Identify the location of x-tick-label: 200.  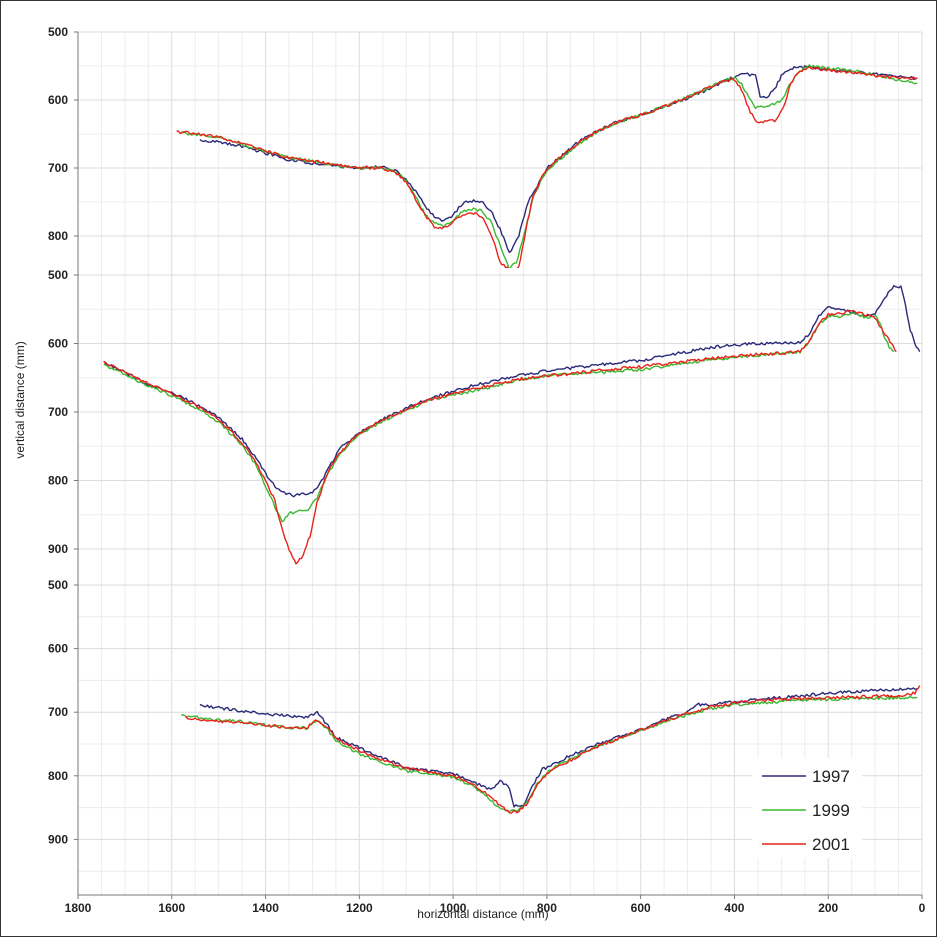
(828, 908).